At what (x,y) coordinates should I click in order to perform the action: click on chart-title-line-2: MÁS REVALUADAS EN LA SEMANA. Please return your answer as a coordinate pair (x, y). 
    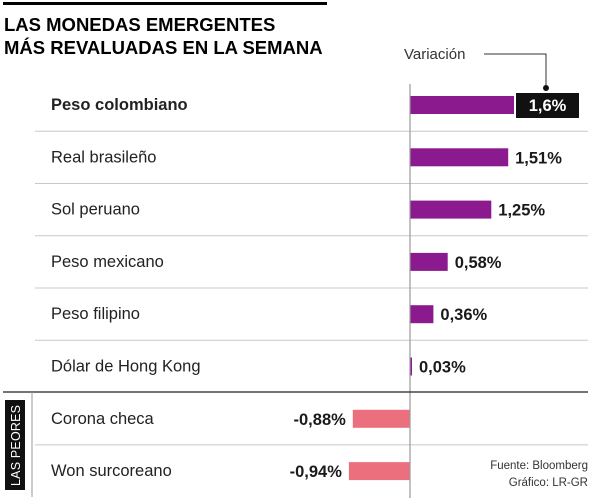
    Looking at the image, I should click on (163, 47).